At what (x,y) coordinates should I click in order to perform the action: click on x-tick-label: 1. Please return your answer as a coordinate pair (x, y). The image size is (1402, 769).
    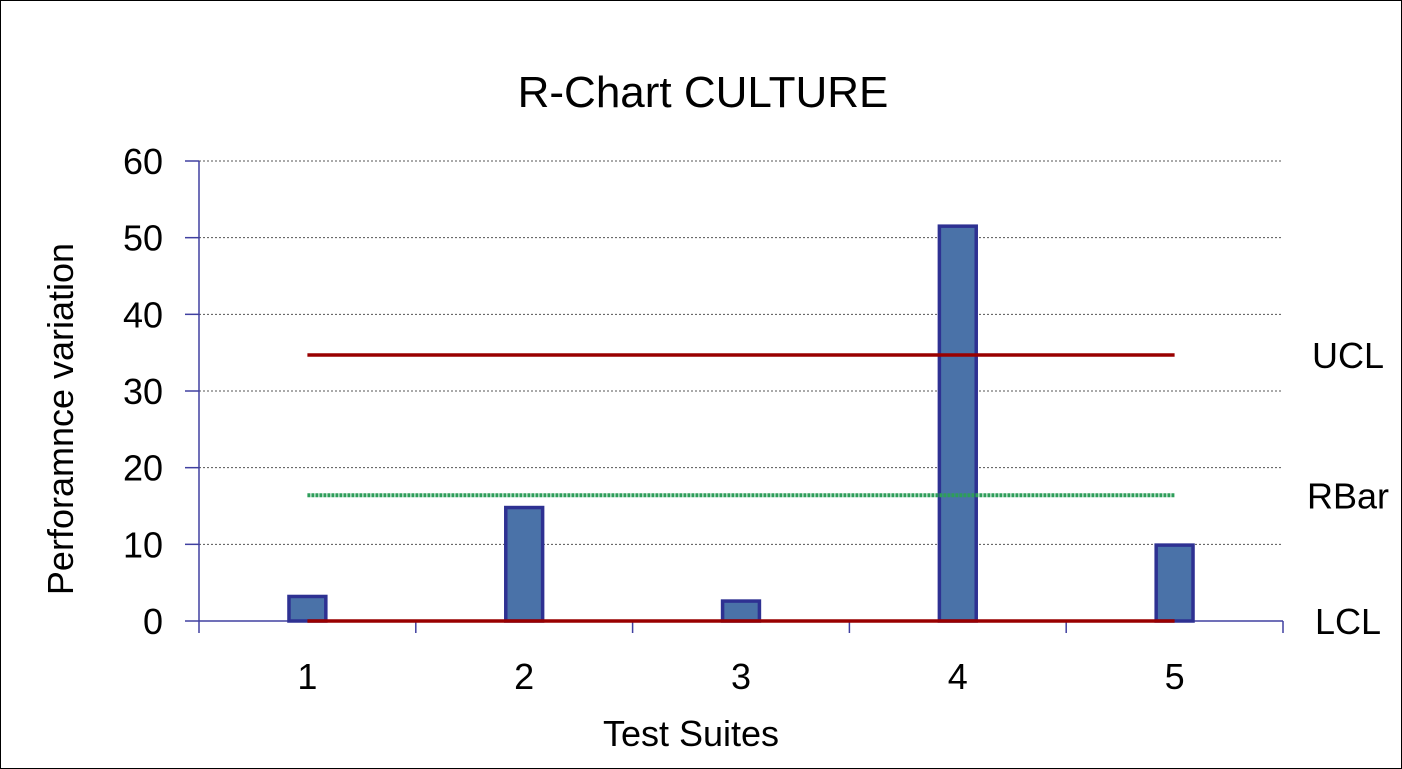
    Looking at the image, I should click on (307, 676).